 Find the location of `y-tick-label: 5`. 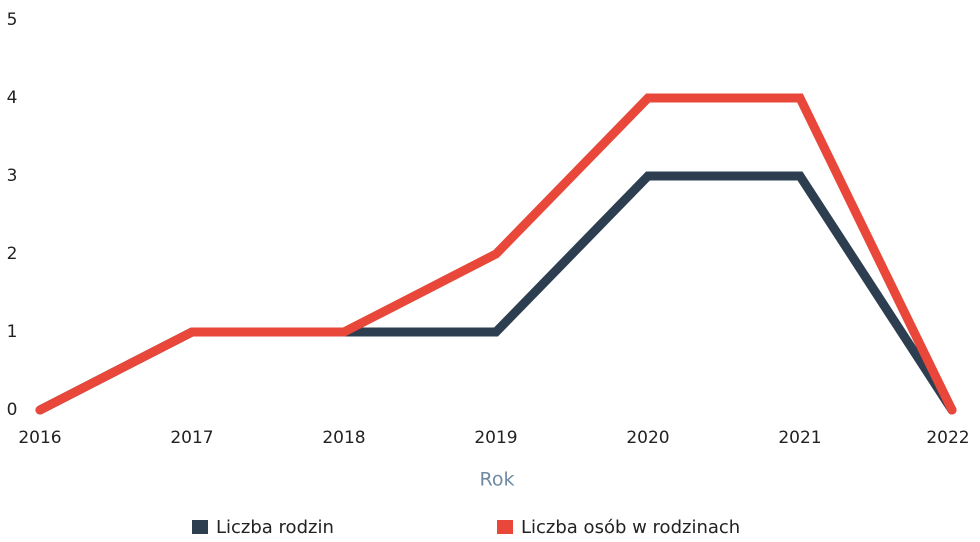

y-tick-label: 5 is located at coordinates (12, 20).